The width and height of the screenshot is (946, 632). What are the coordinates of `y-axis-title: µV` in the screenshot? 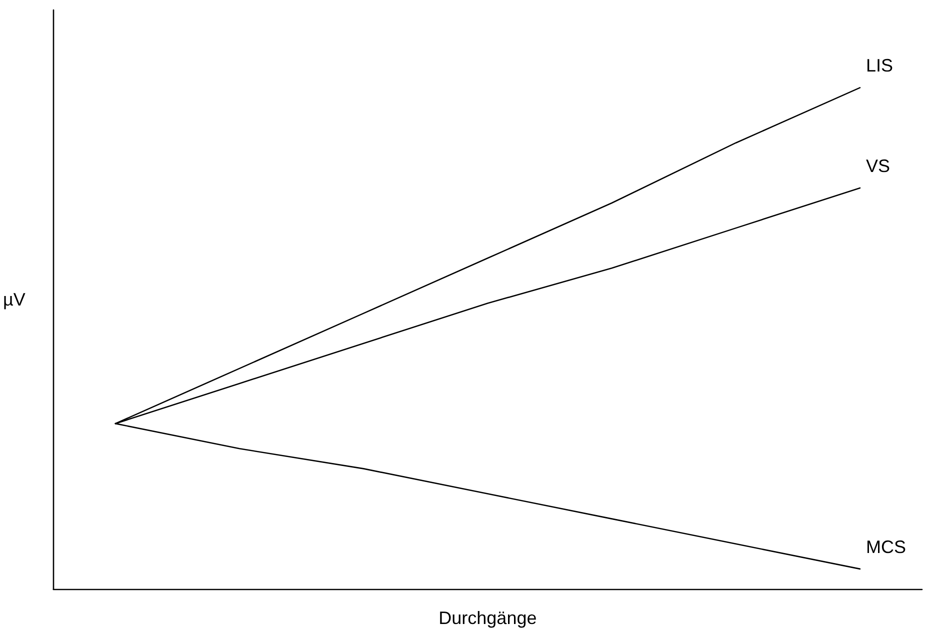 It's located at (14, 300).